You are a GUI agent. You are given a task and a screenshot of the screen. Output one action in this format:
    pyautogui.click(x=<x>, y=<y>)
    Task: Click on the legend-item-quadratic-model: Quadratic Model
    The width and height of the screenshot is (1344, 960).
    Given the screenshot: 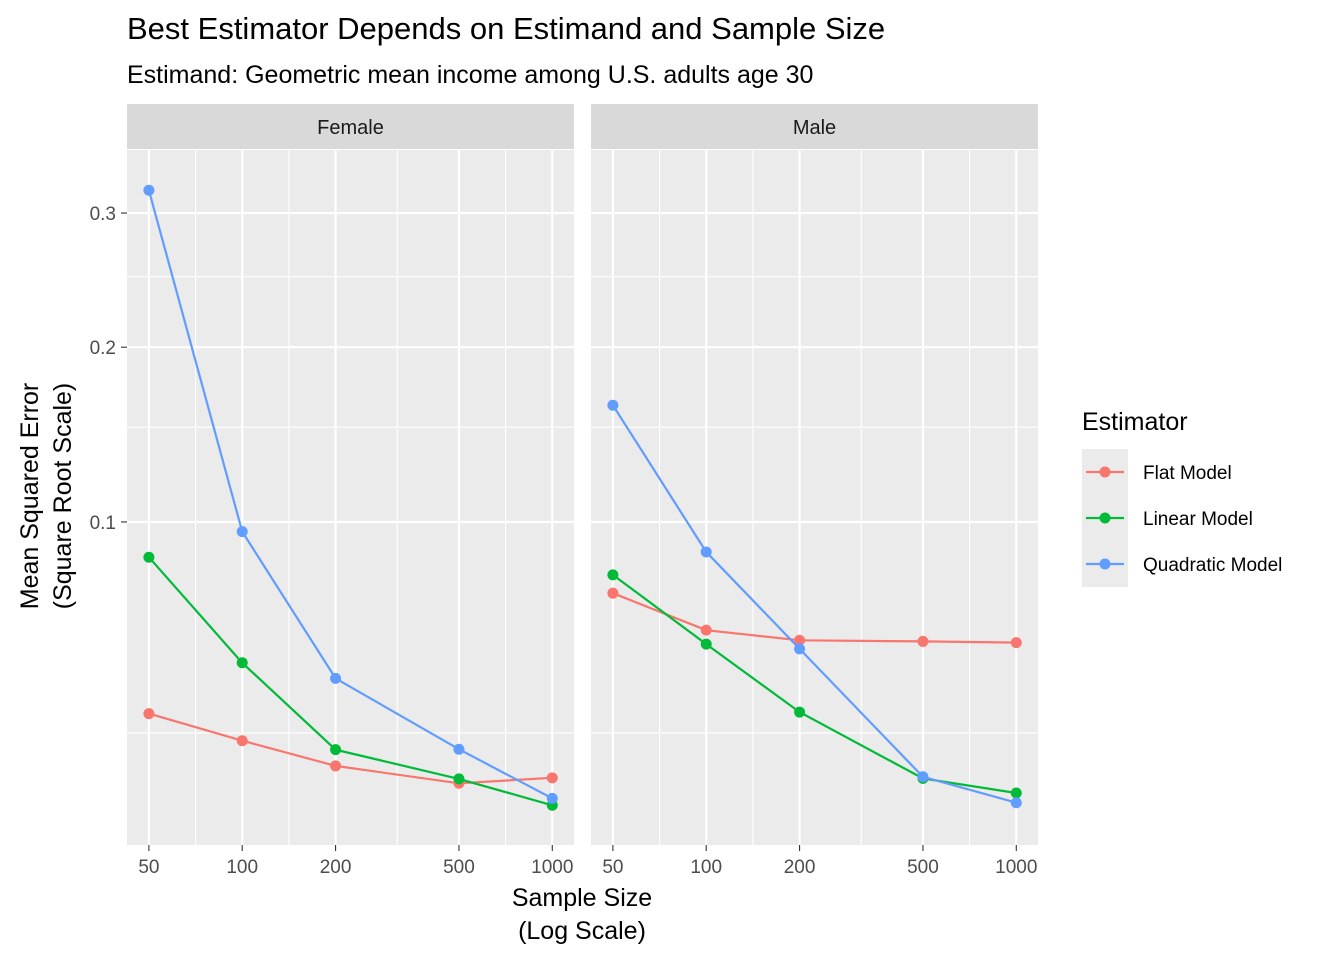 What is the action you would take?
    pyautogui.click(x=1182, y=564)
    